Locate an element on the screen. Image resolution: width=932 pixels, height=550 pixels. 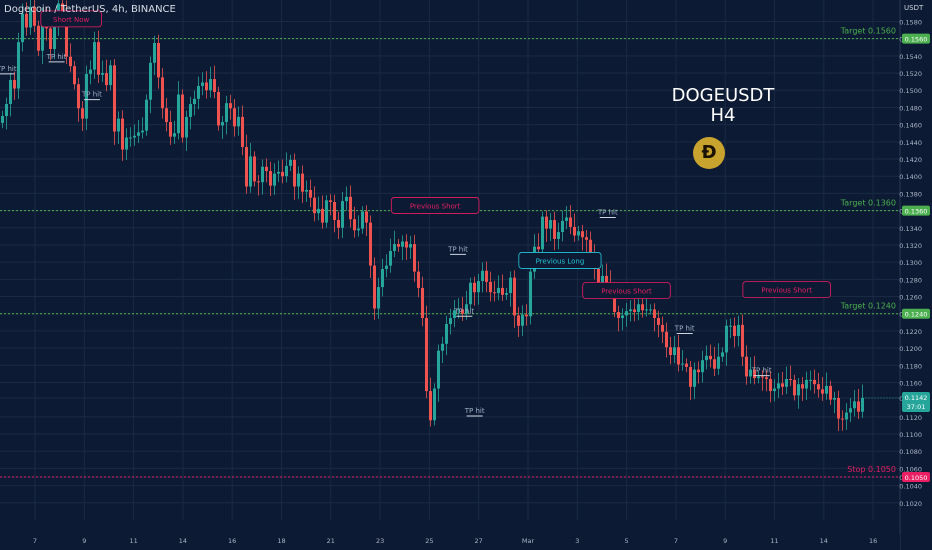
level-price-tag-text: 0.1050 is located at coordinates (916, 478).